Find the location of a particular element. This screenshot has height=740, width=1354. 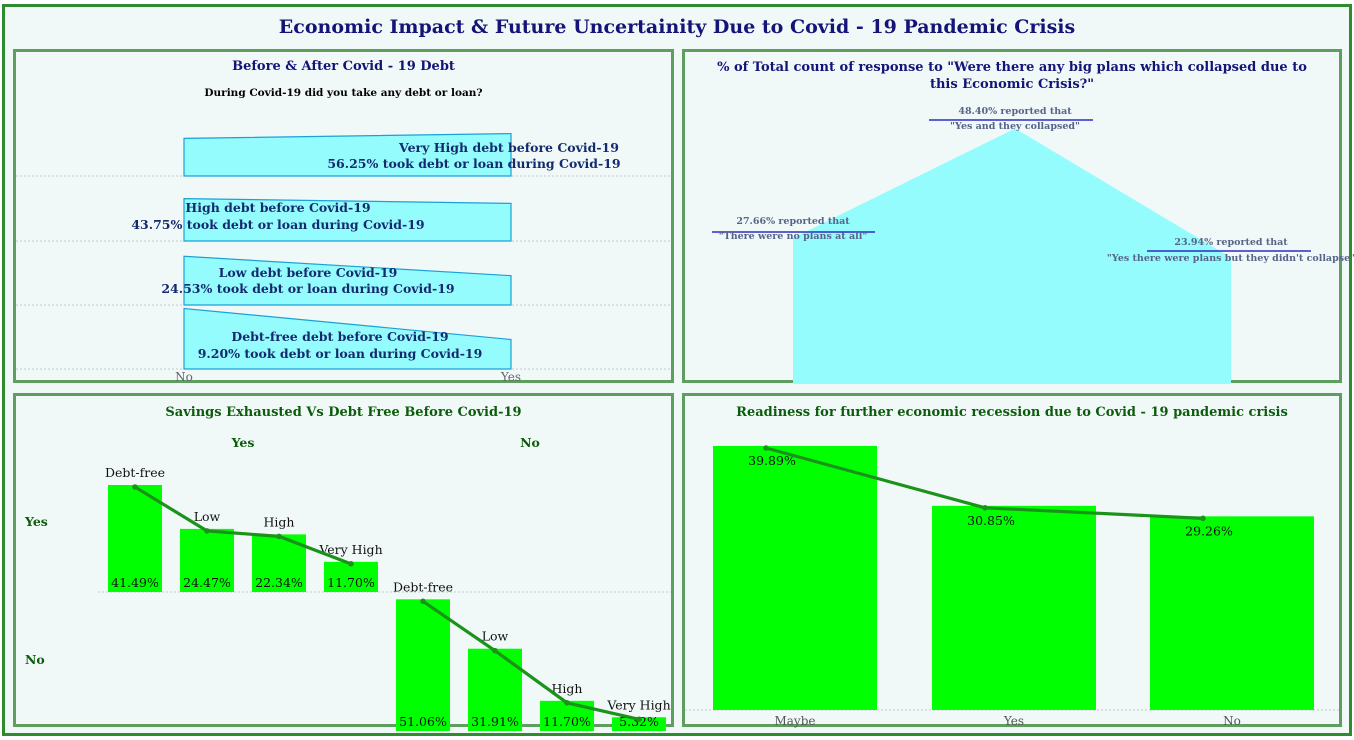

row-header: Yes is located at coordinates (36, 521).